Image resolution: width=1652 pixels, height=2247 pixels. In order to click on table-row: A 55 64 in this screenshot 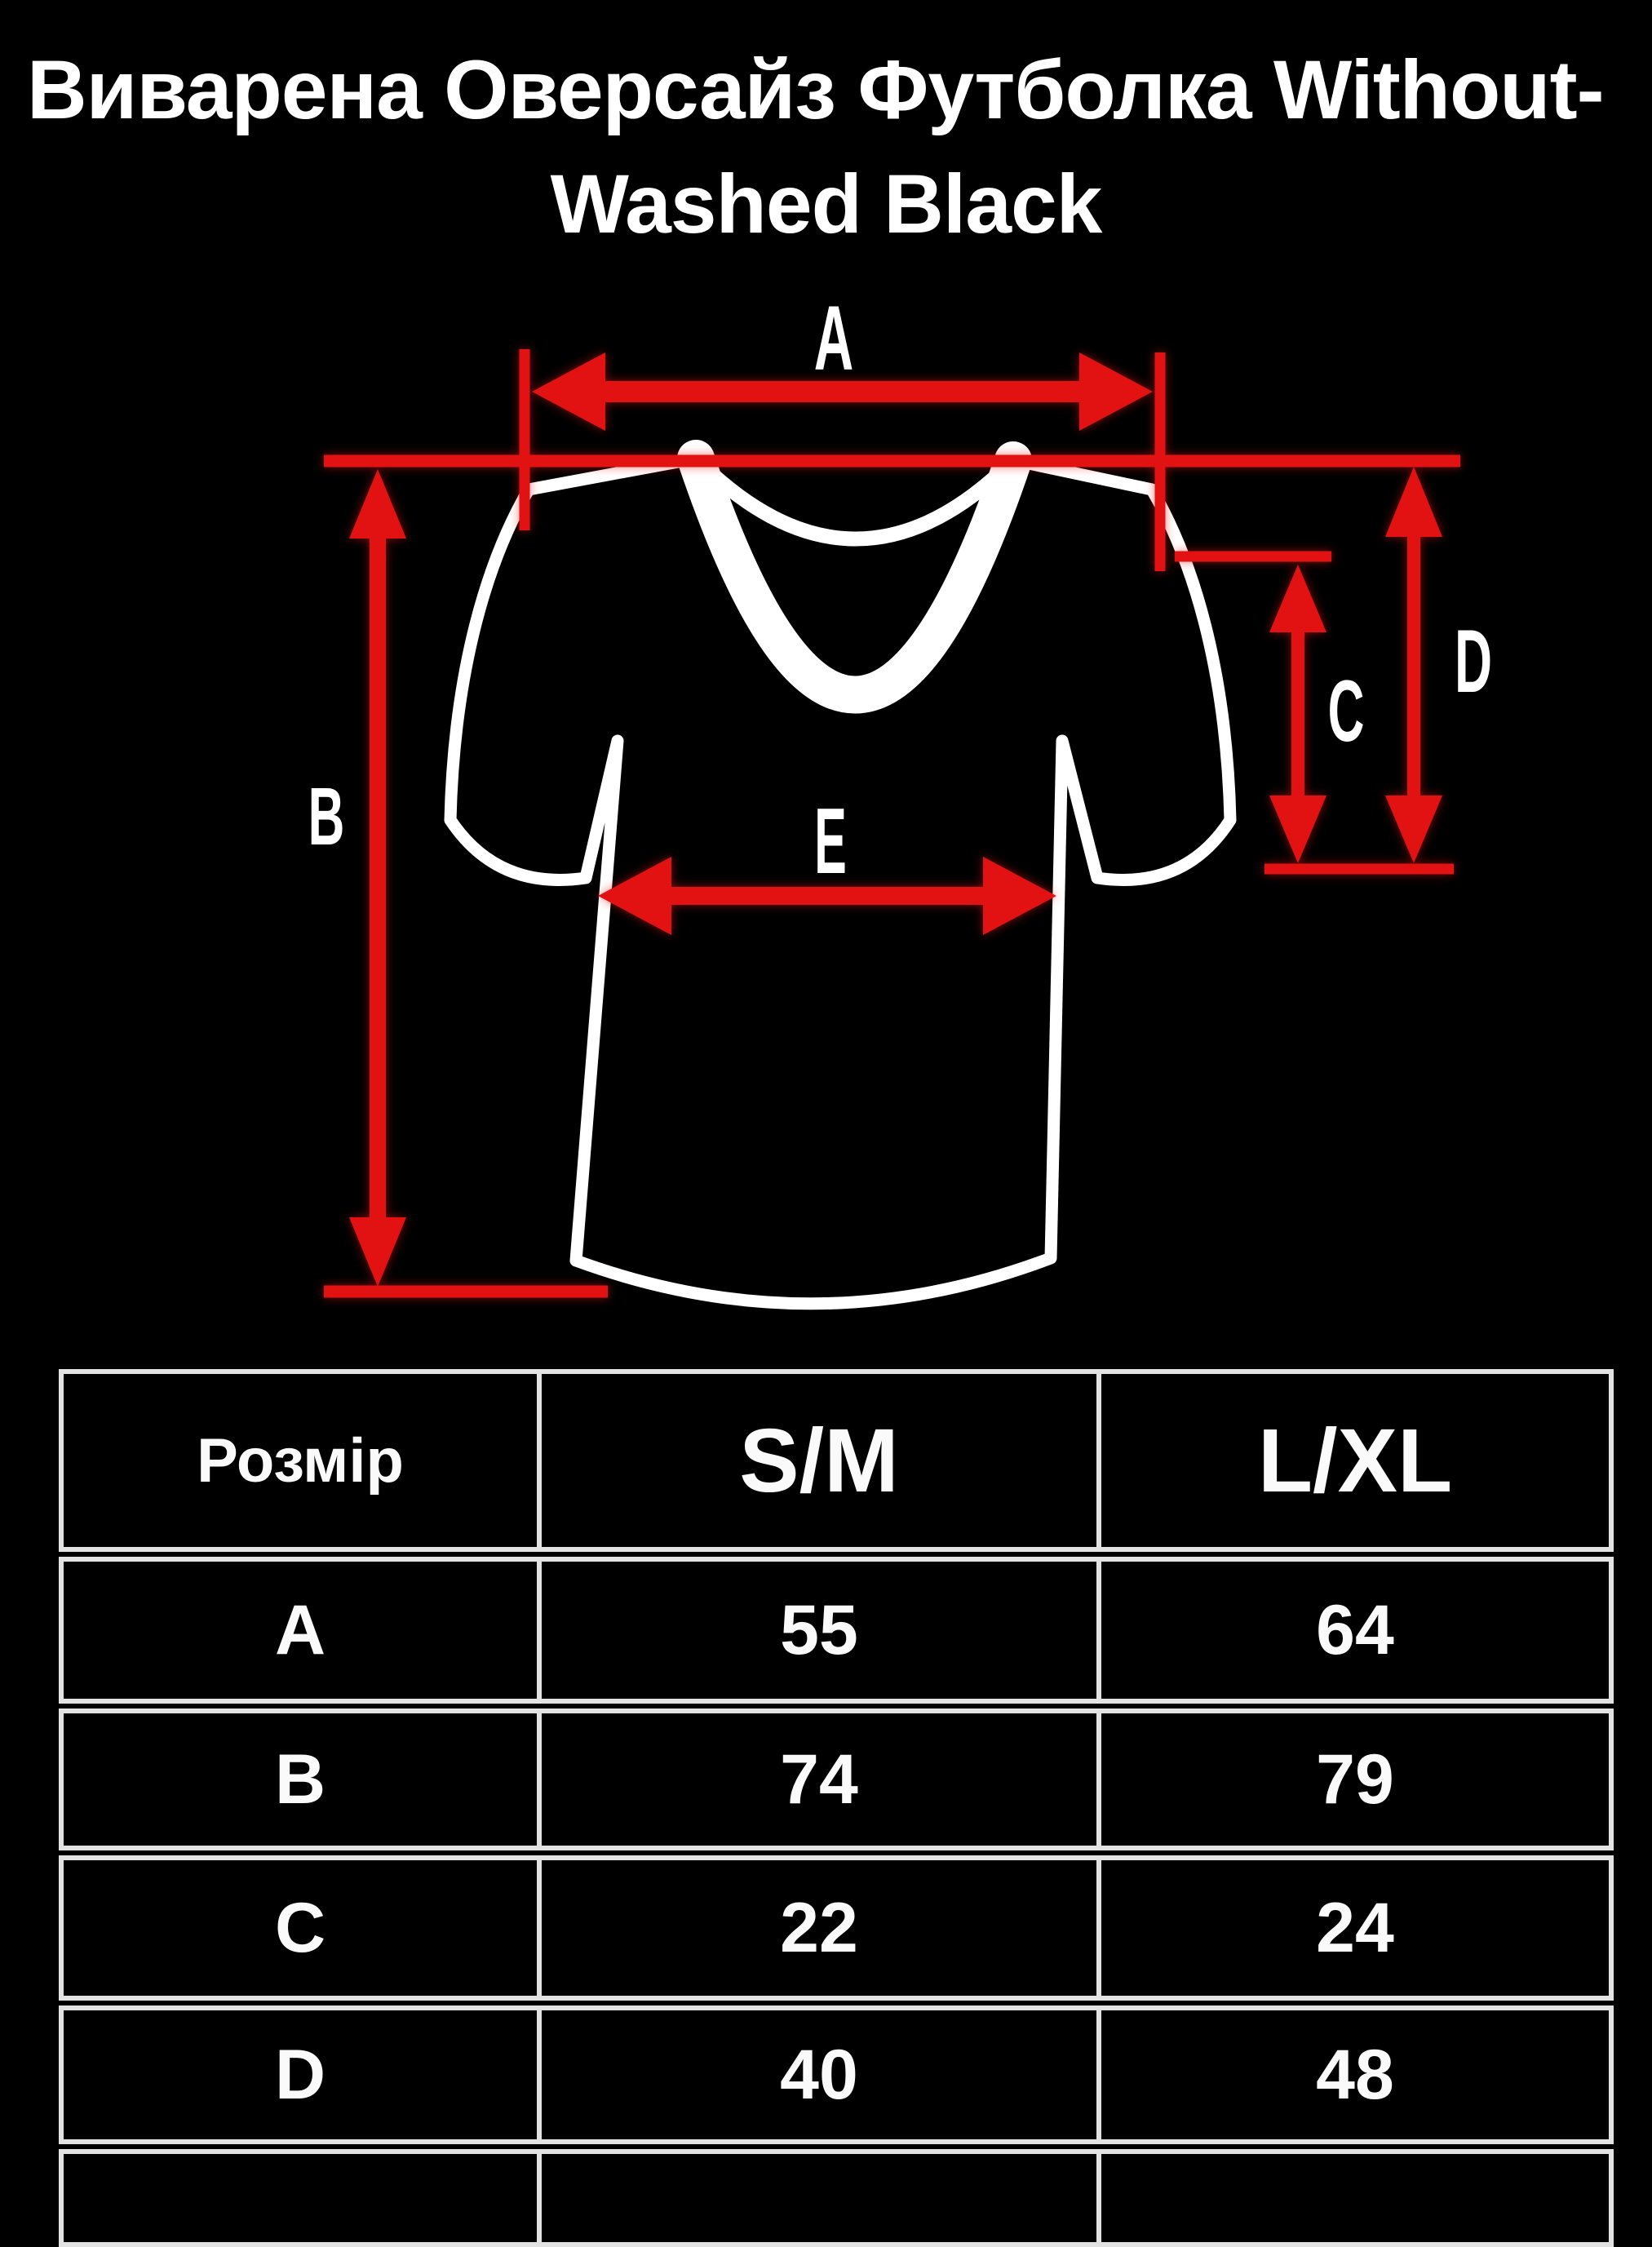, I will do `click(836, 1631)`.